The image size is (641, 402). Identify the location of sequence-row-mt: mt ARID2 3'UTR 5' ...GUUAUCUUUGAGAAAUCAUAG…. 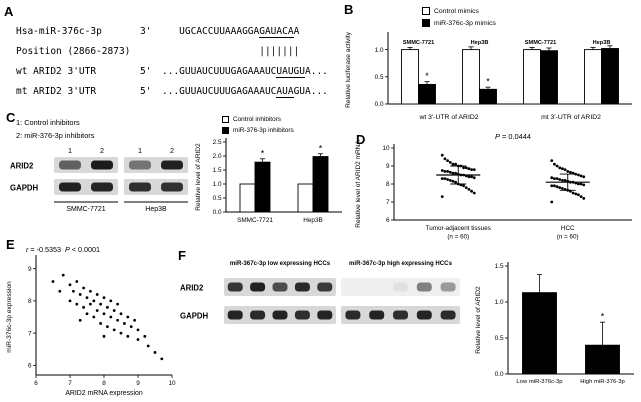
(172, 92).